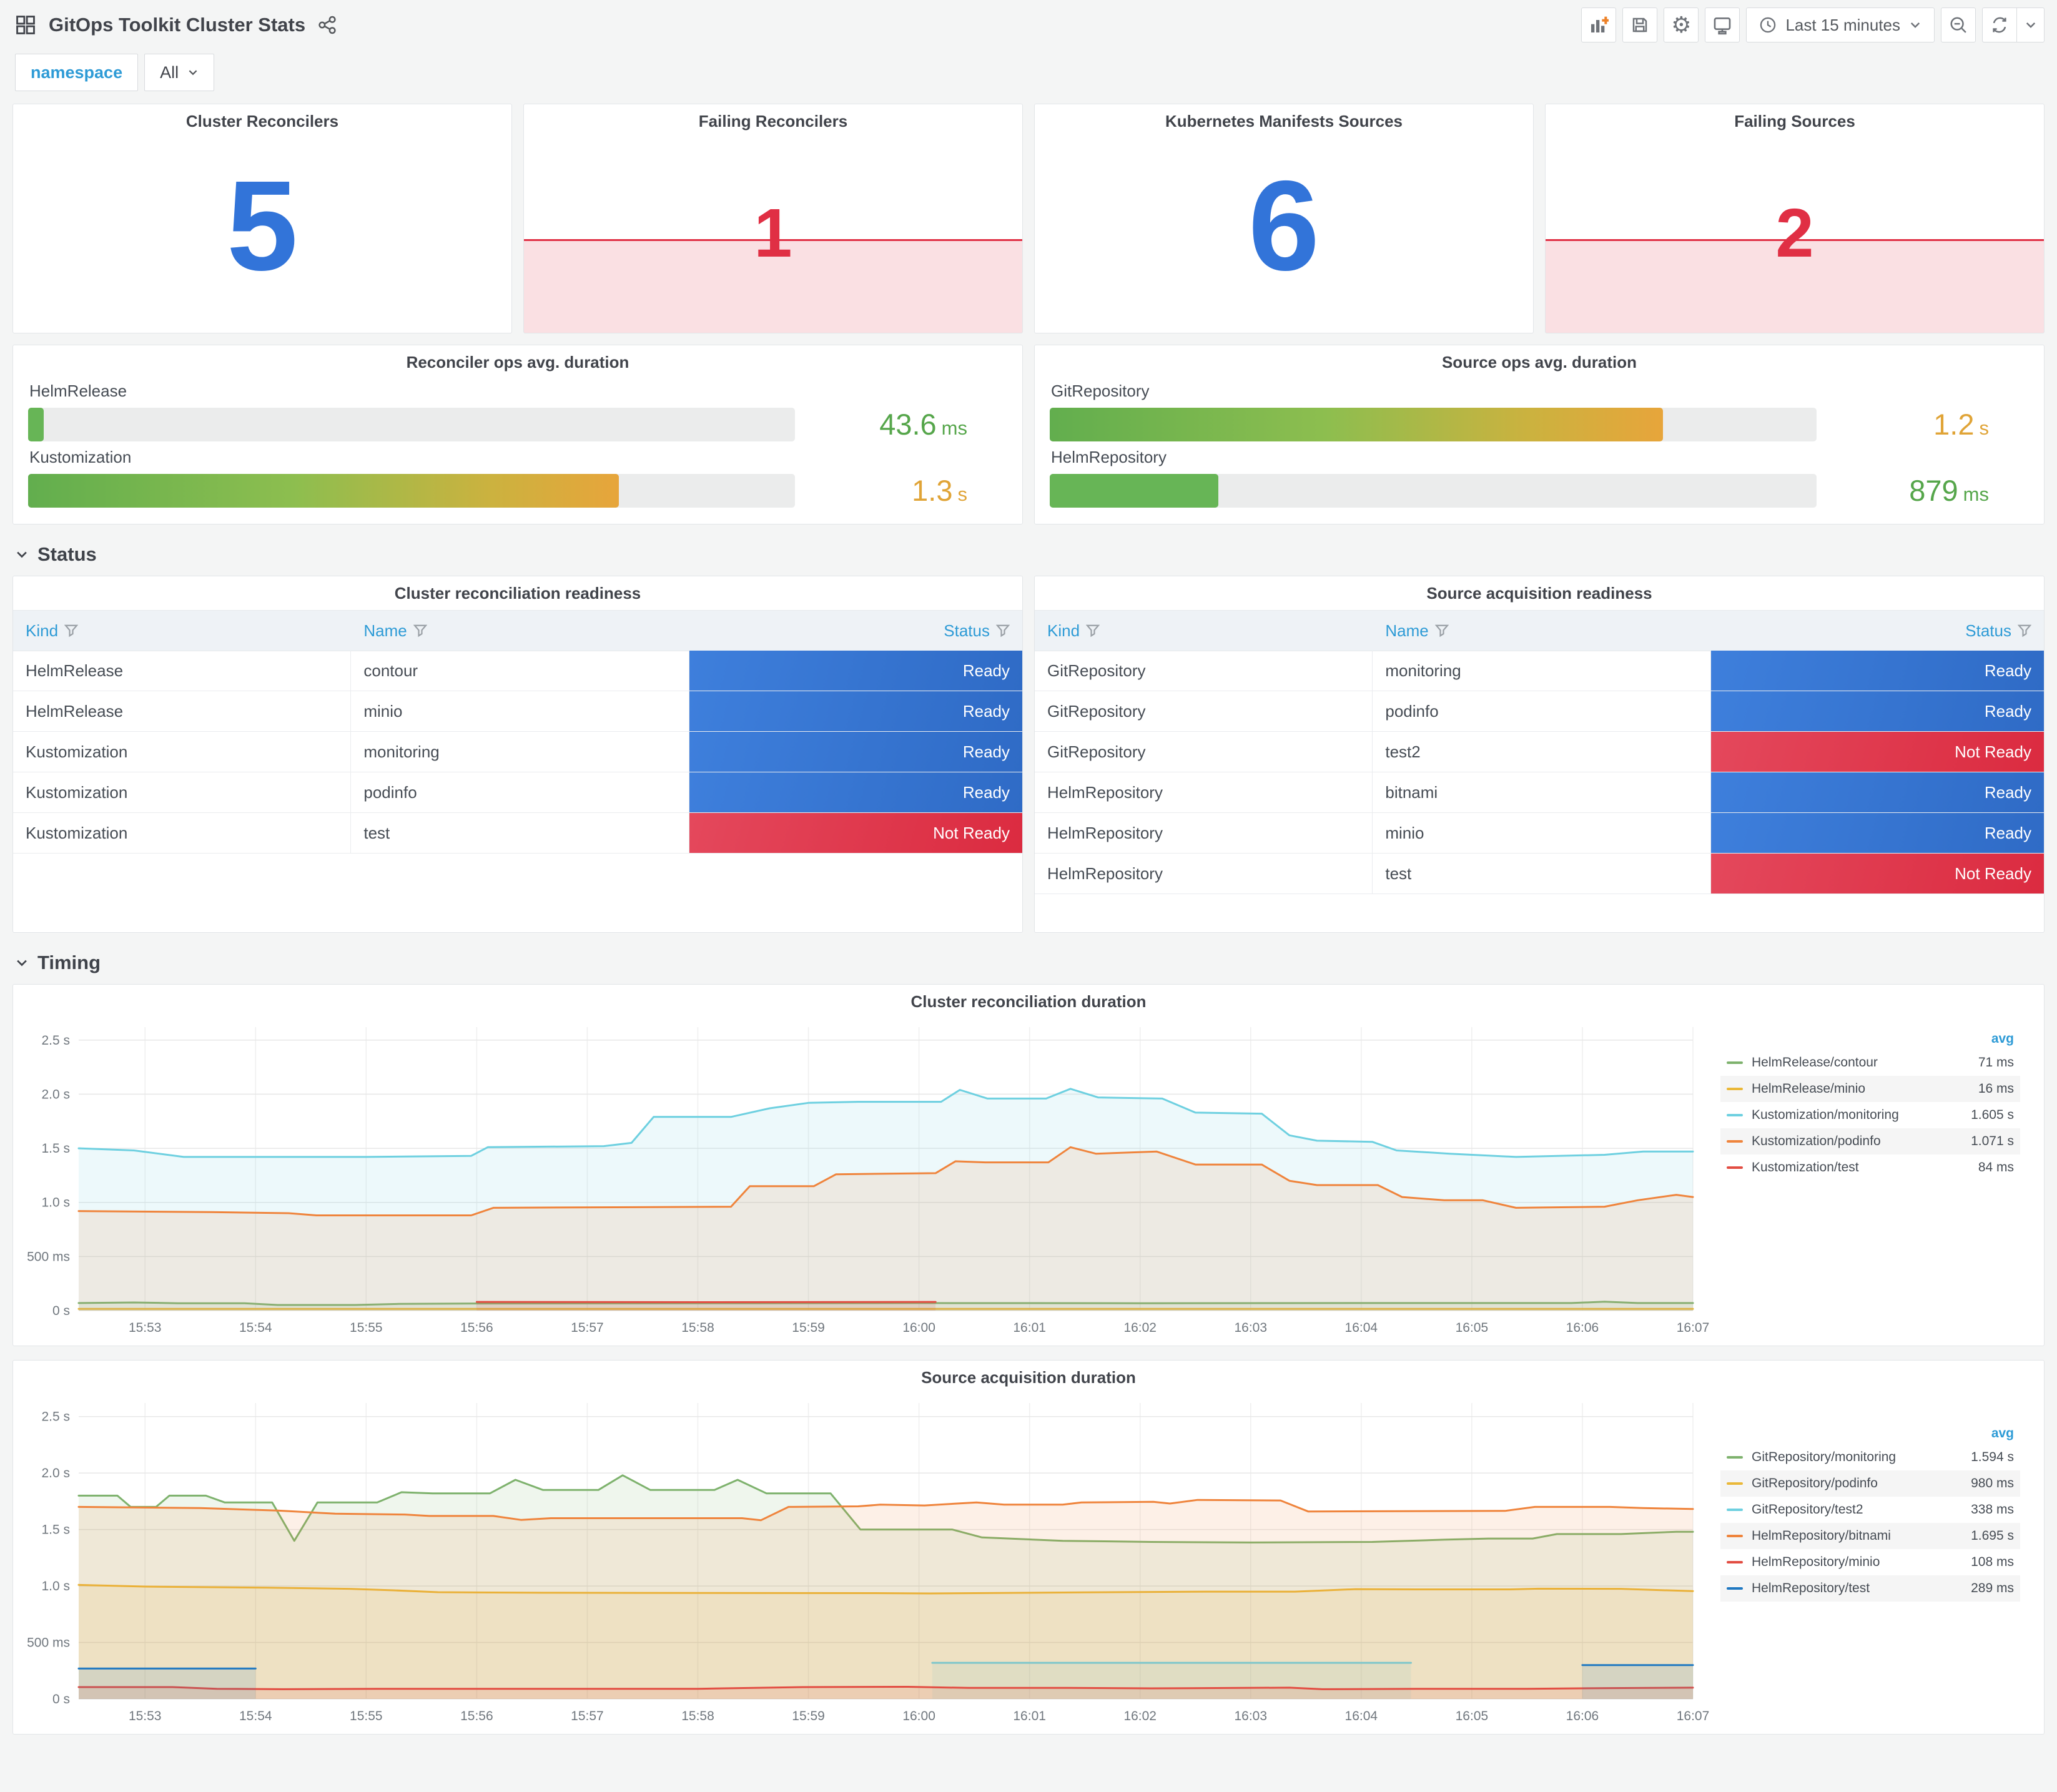 The image size is (2057, 1792). Describe the element at coordinates (855, 752) in the screenshot. I see `status-cell: Ready` at that location.